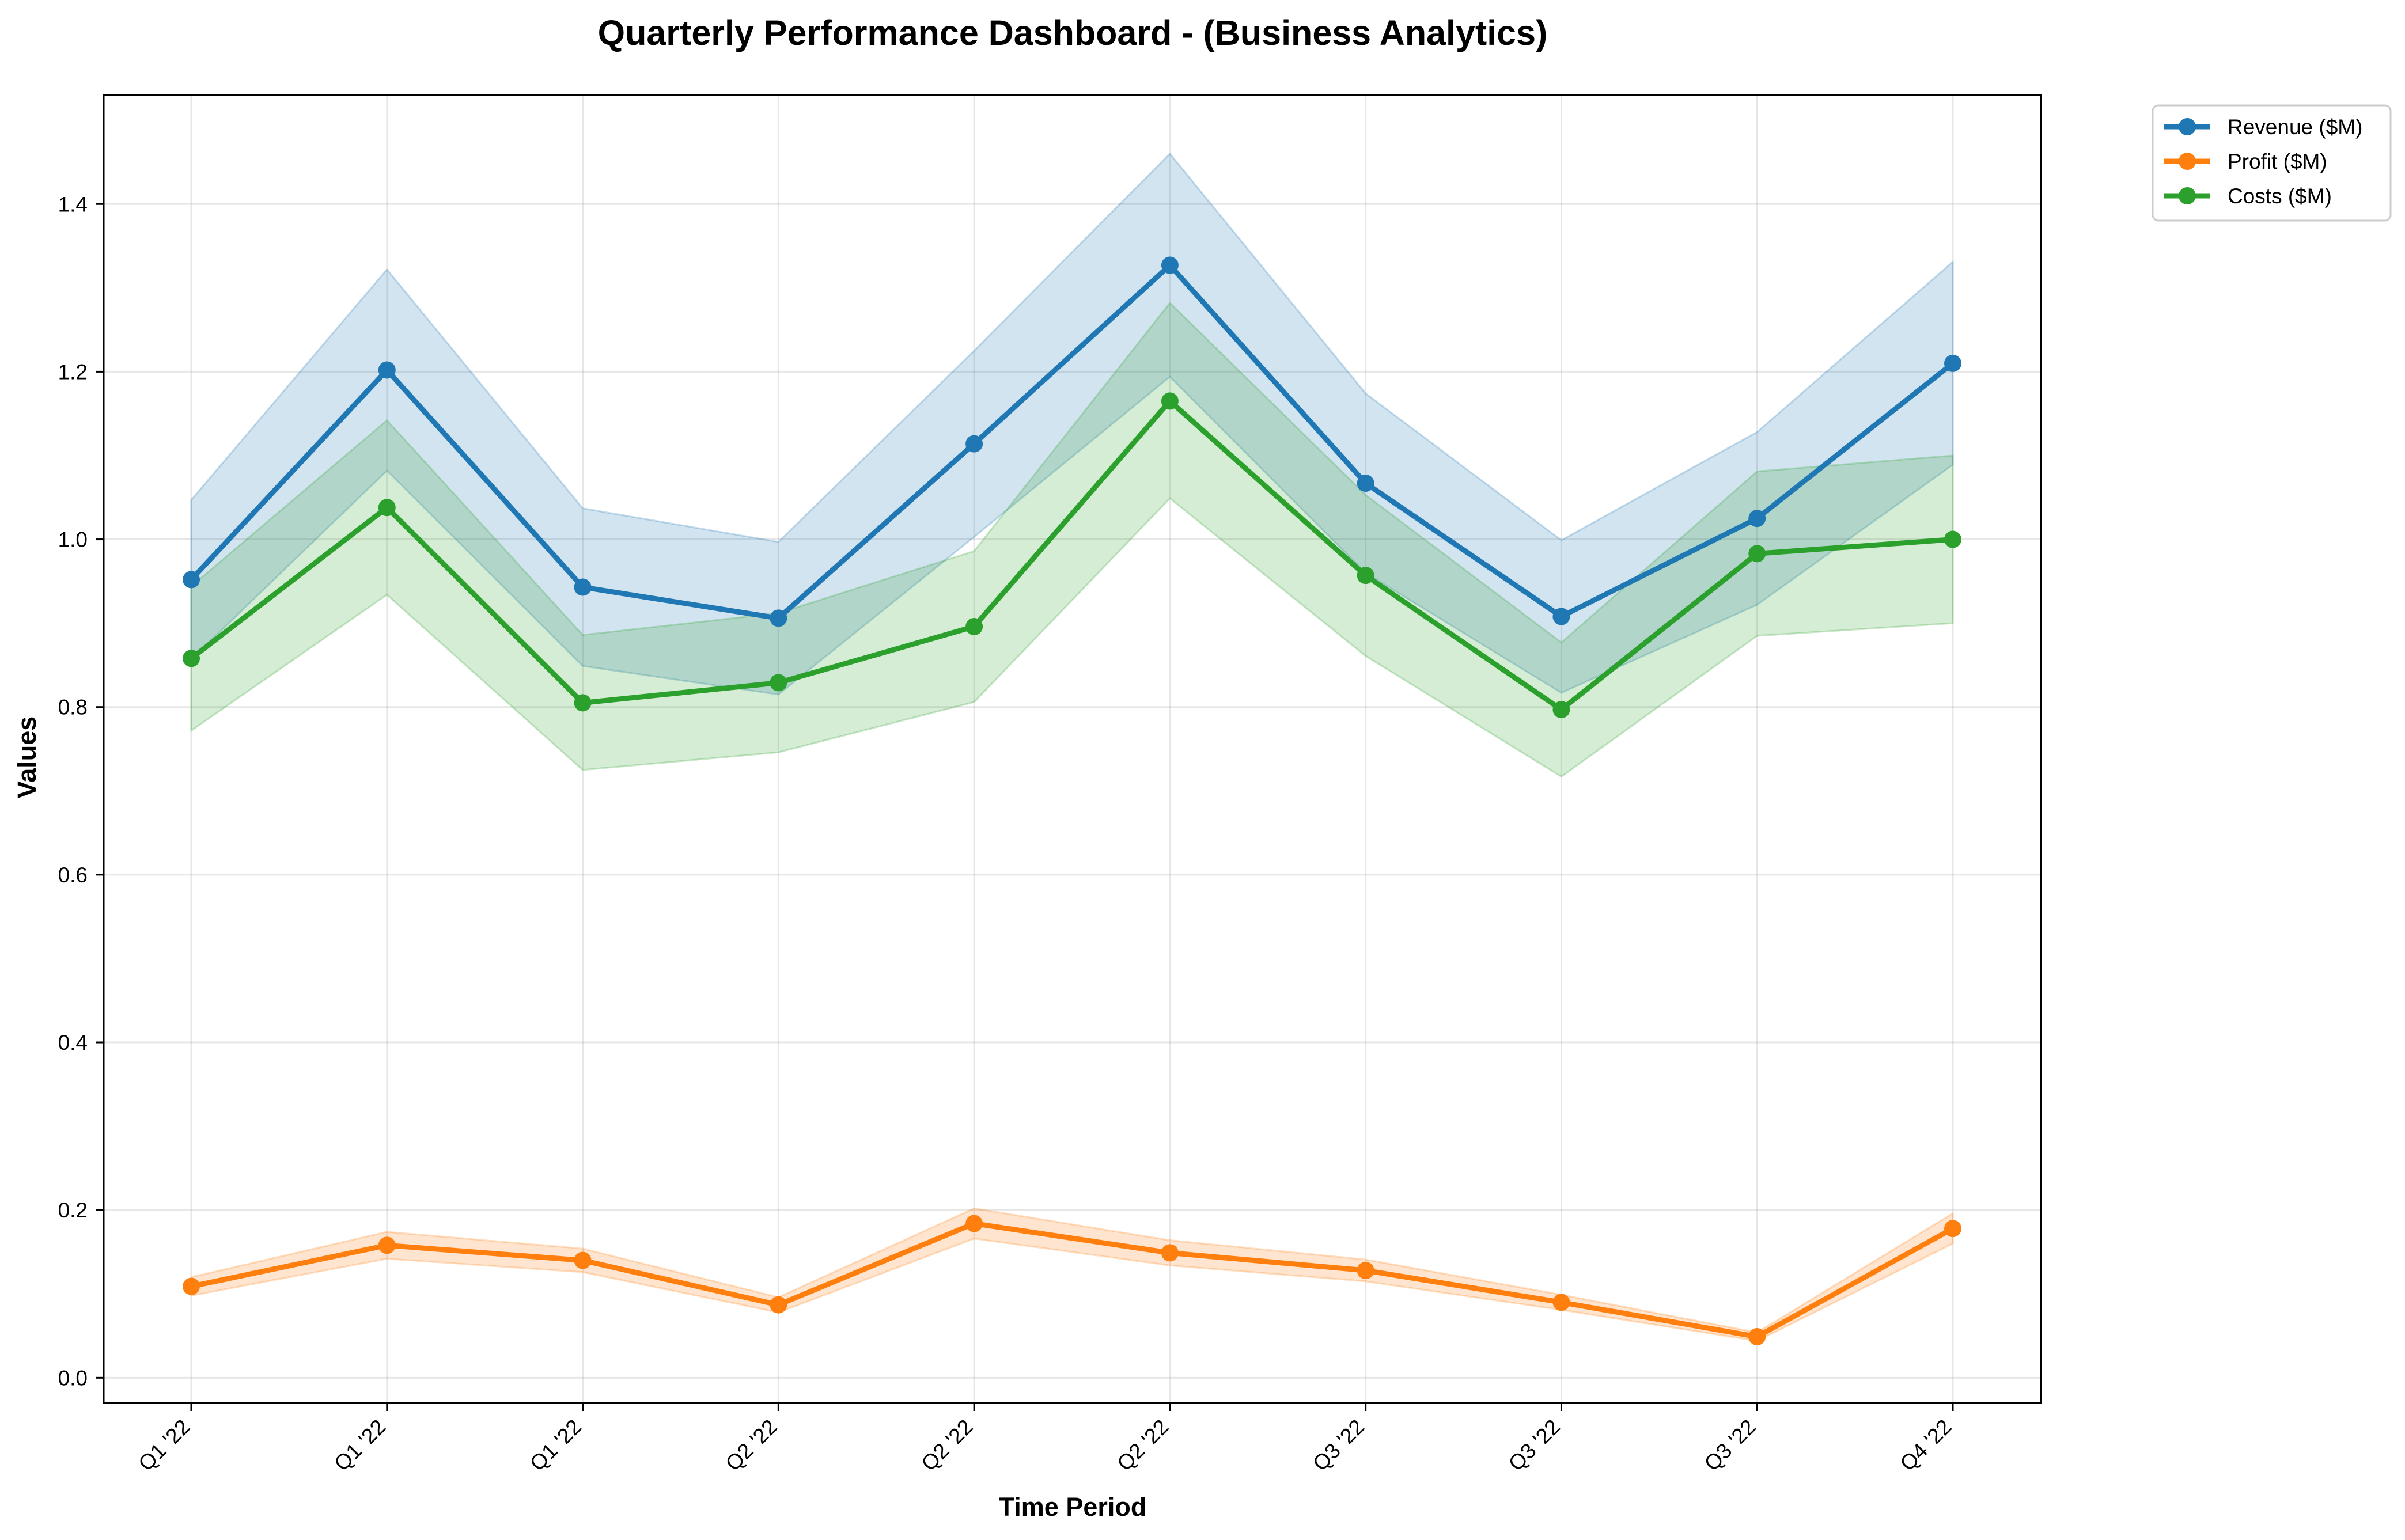 The image size is (2405, 1540). I want to click on legend: Revenue ($M) Profit ($M) Costs ($M), so click(2272, 163).